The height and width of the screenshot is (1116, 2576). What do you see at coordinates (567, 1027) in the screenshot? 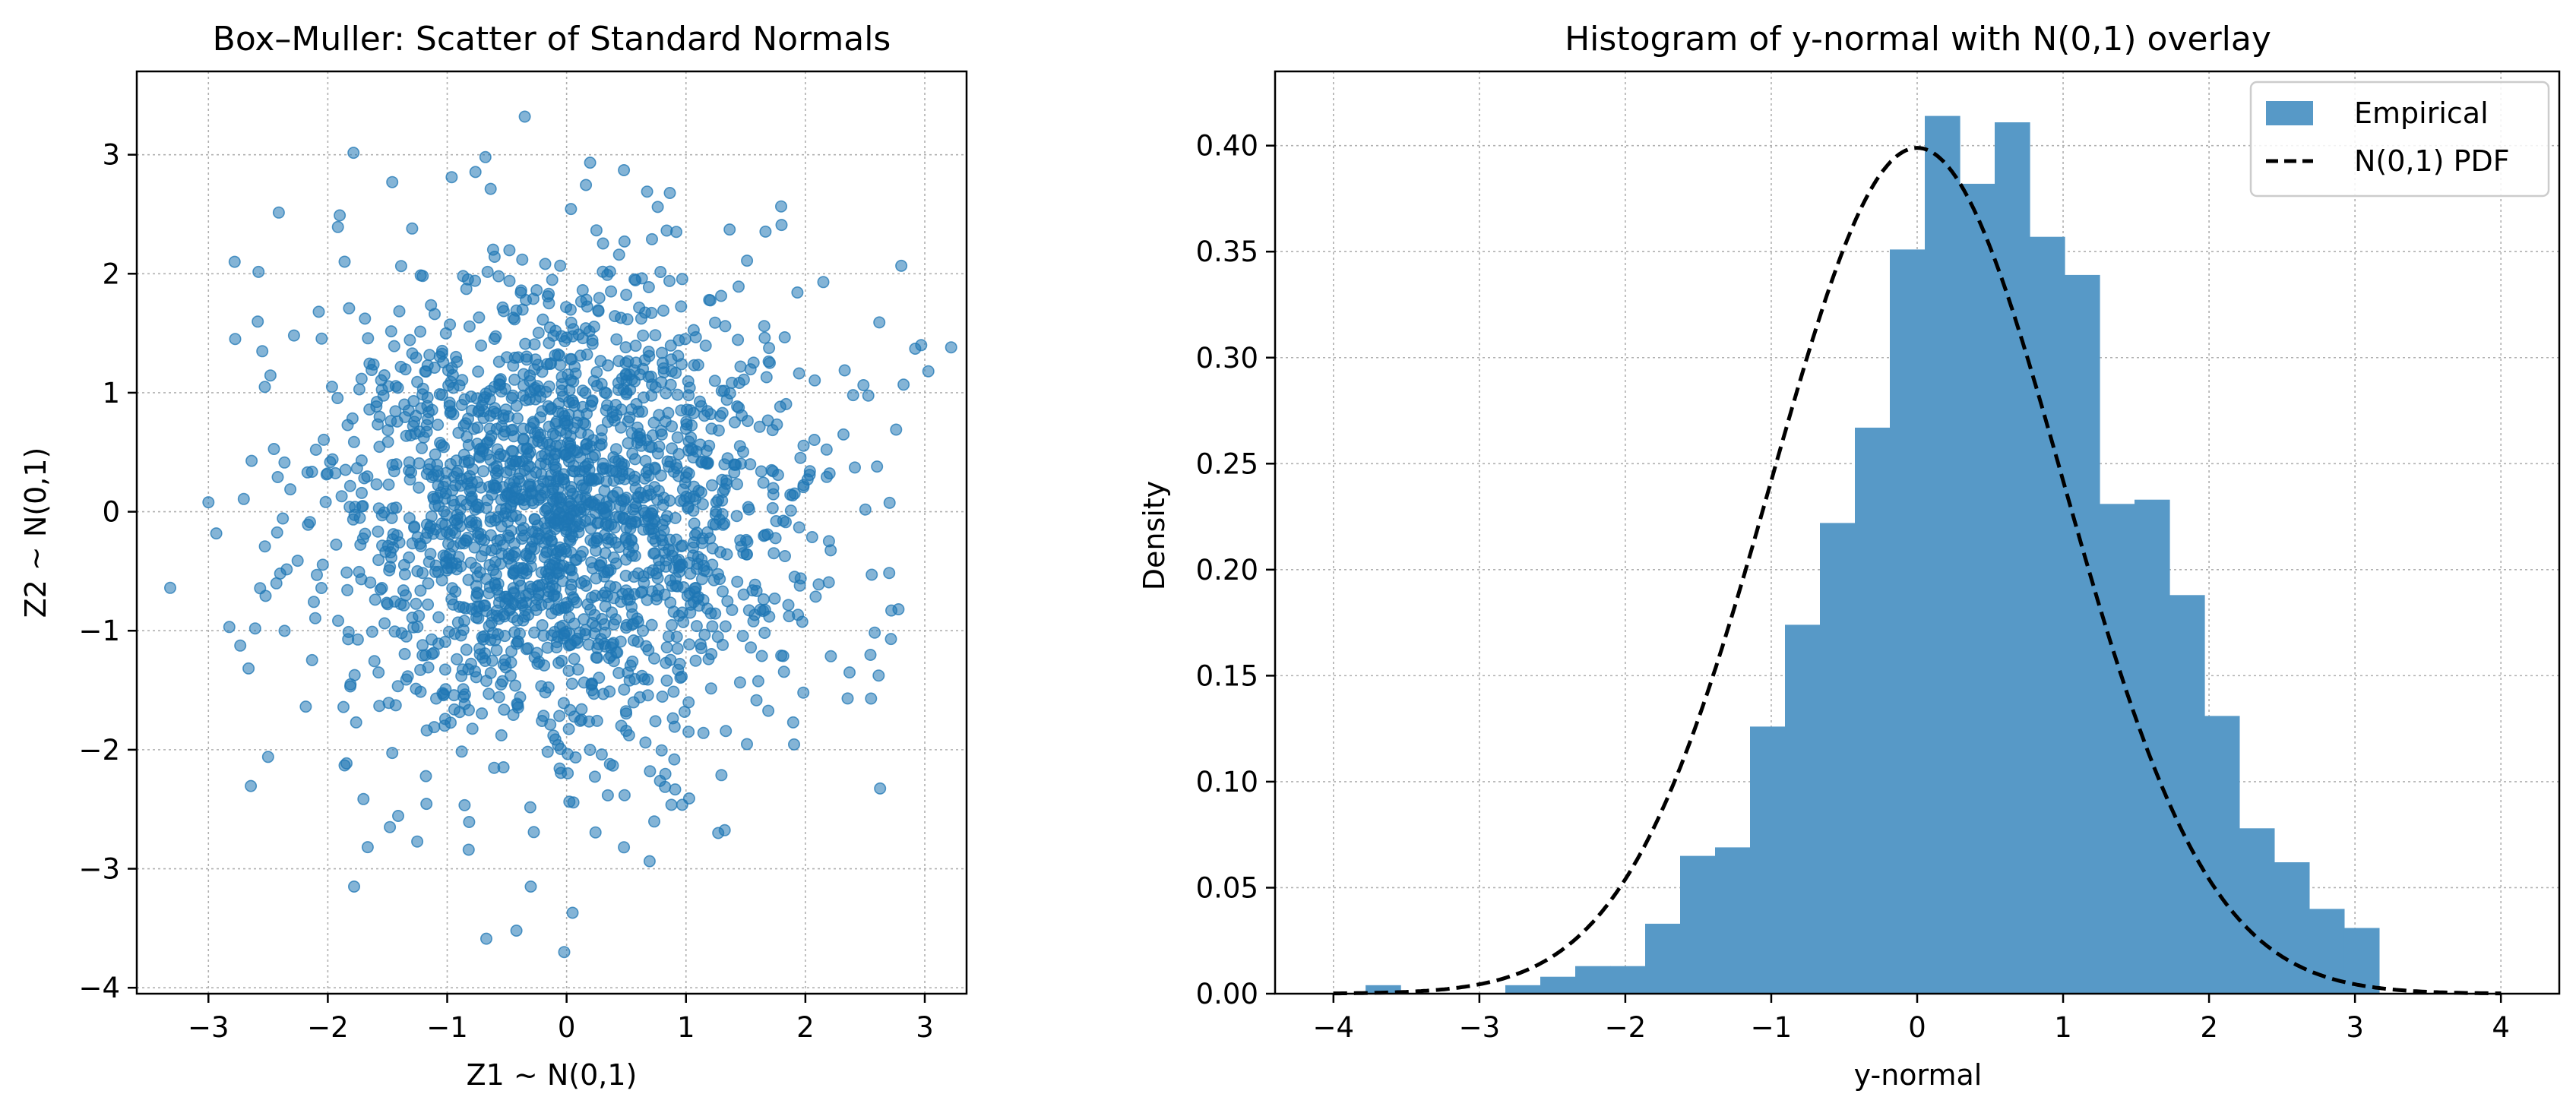
I see `scatter-x-tick-label: 0` at bounding box center [567, 1027].